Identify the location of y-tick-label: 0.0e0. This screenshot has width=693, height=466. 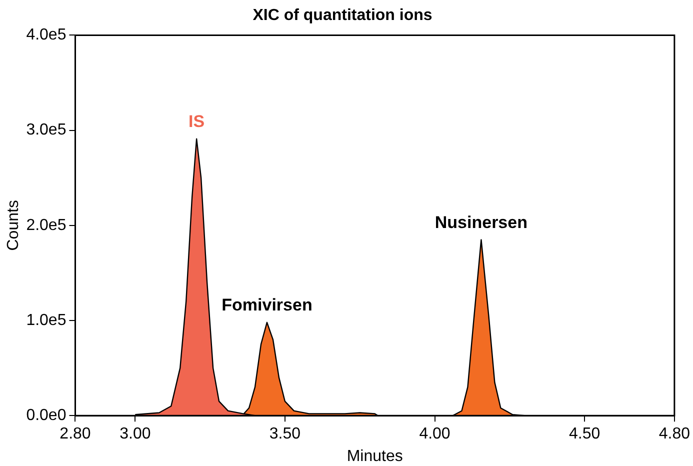
(46, 415).